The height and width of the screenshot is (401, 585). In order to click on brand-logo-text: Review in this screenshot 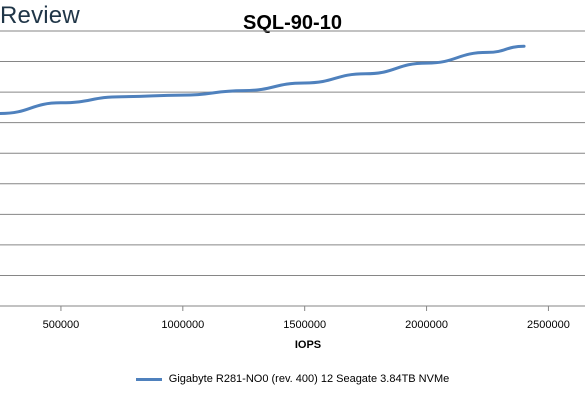, I will do `click(40, 15)`.